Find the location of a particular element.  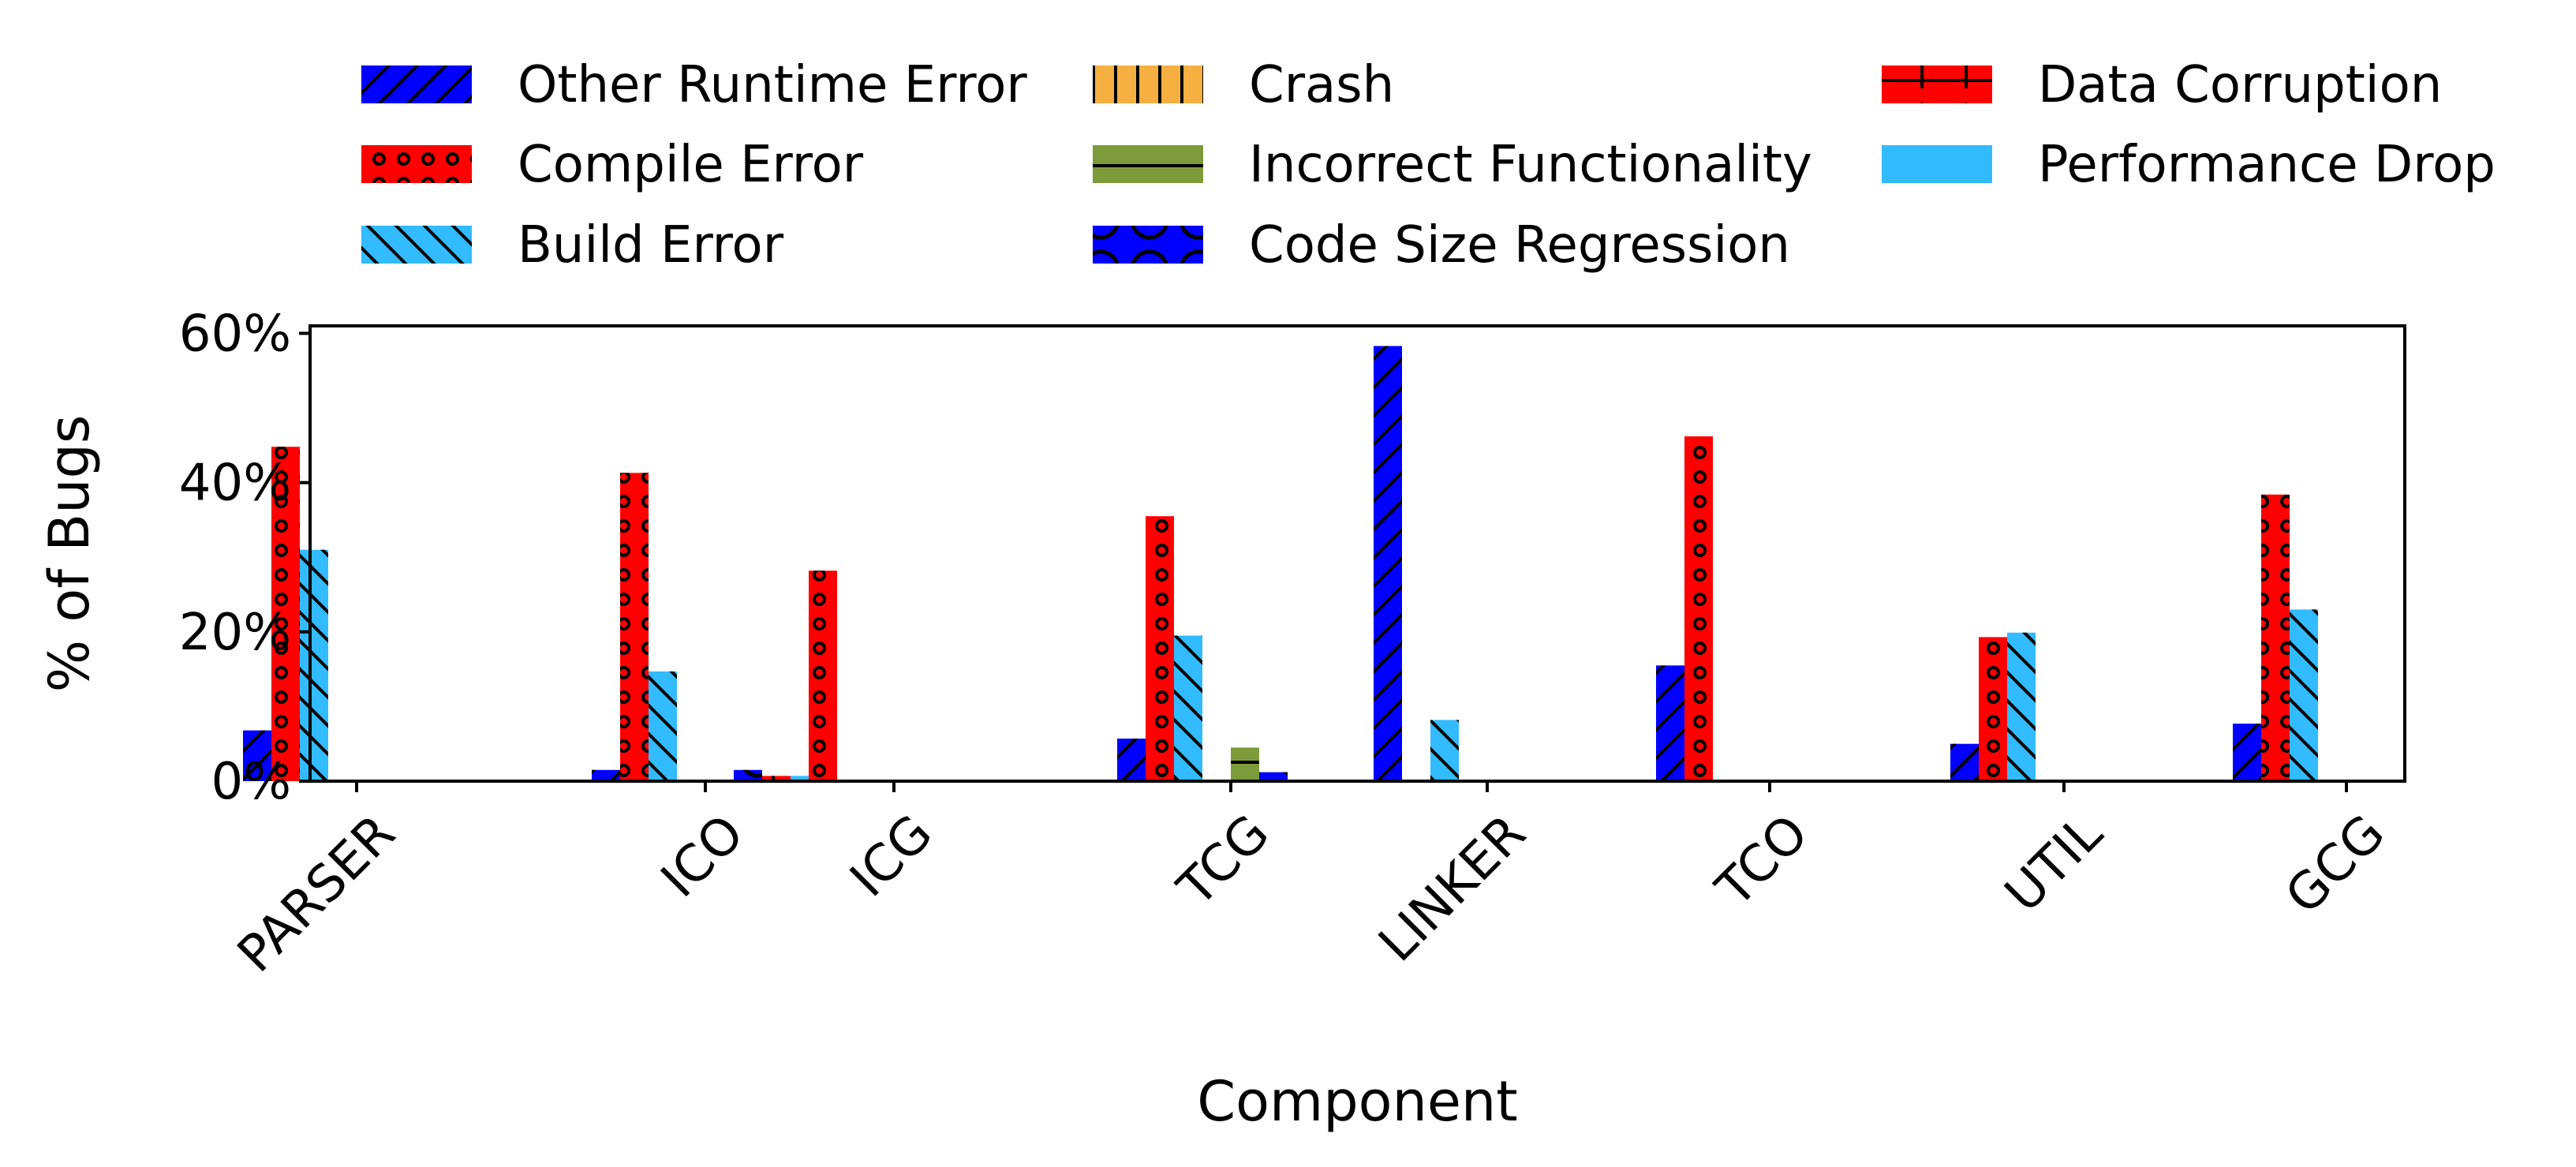

legend-item-crash: Crash is located at coordinates (1243, 85).